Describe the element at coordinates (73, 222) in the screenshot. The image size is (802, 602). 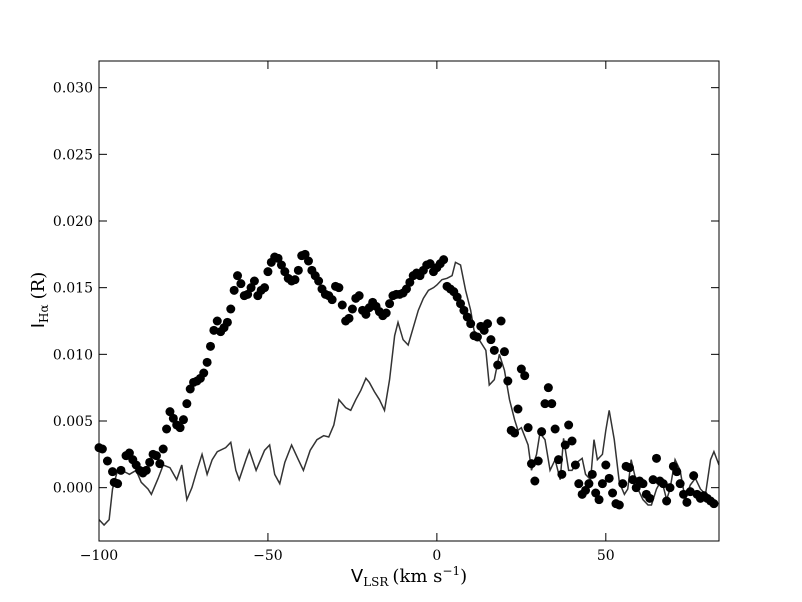
I see `y-tick-label: 0.020` at that location.